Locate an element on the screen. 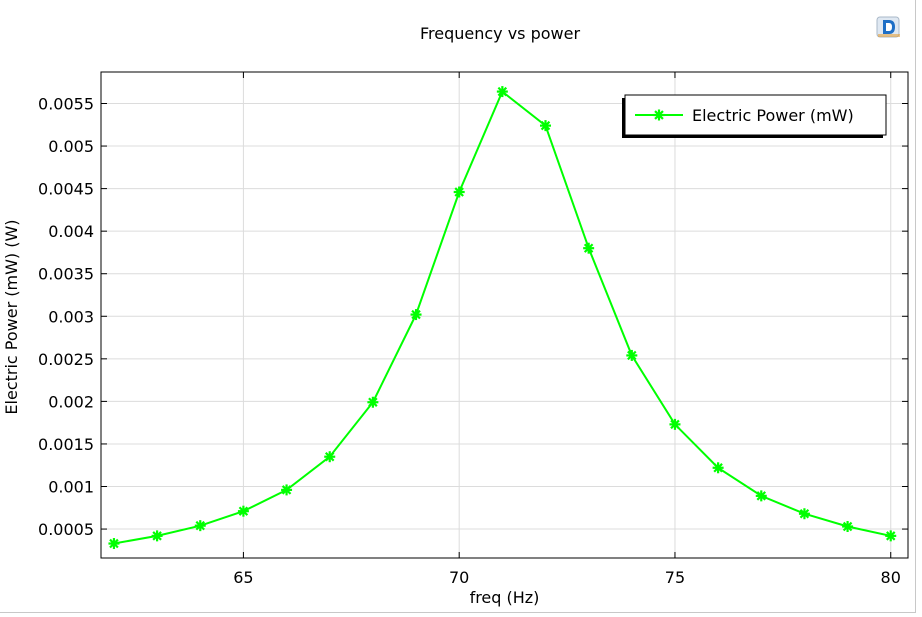 This screenshot has height=617, width=922. chart-title: Frequency vs power is located at coordinates (500, 33).